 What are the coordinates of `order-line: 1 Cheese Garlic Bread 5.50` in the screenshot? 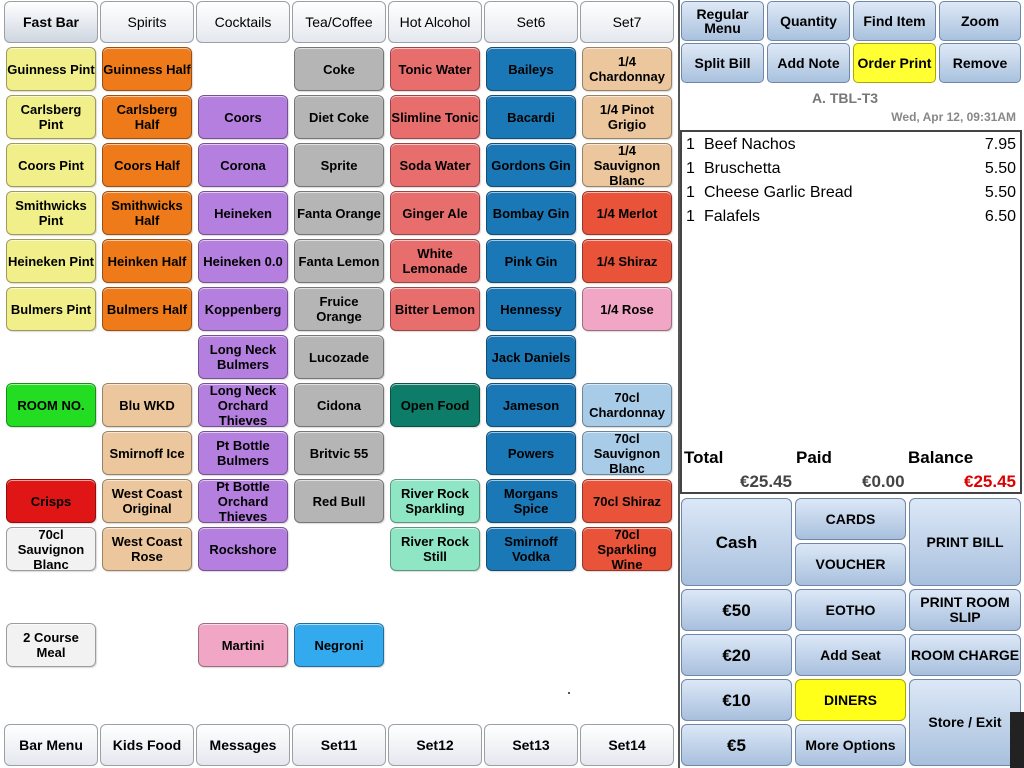 It's located at (851, 196).